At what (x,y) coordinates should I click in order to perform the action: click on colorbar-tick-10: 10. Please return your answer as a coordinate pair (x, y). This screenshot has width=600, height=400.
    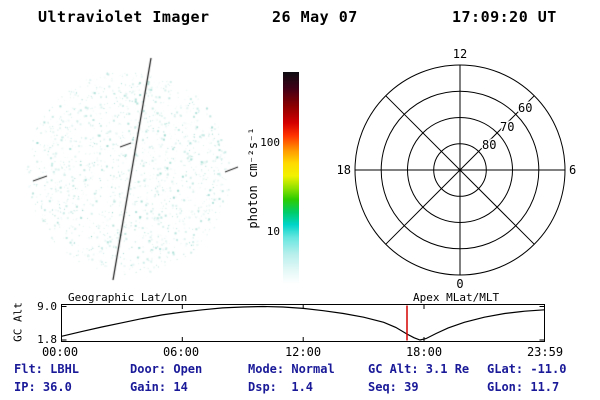
    Looking at the image, I should click on (273, 231).